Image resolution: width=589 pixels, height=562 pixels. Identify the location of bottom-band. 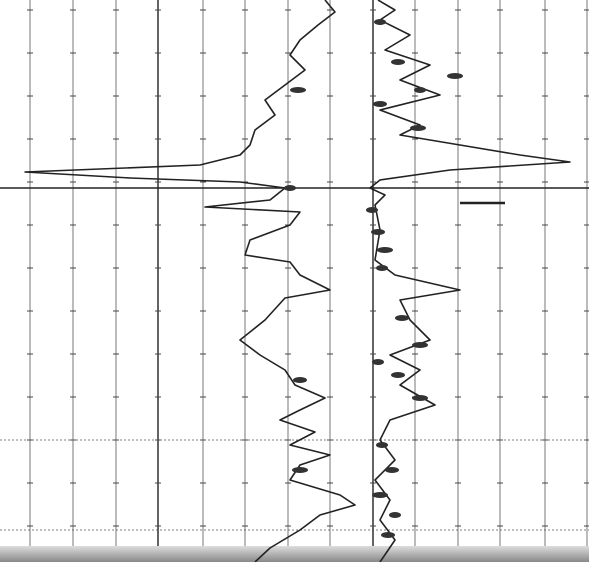
(294, 554).